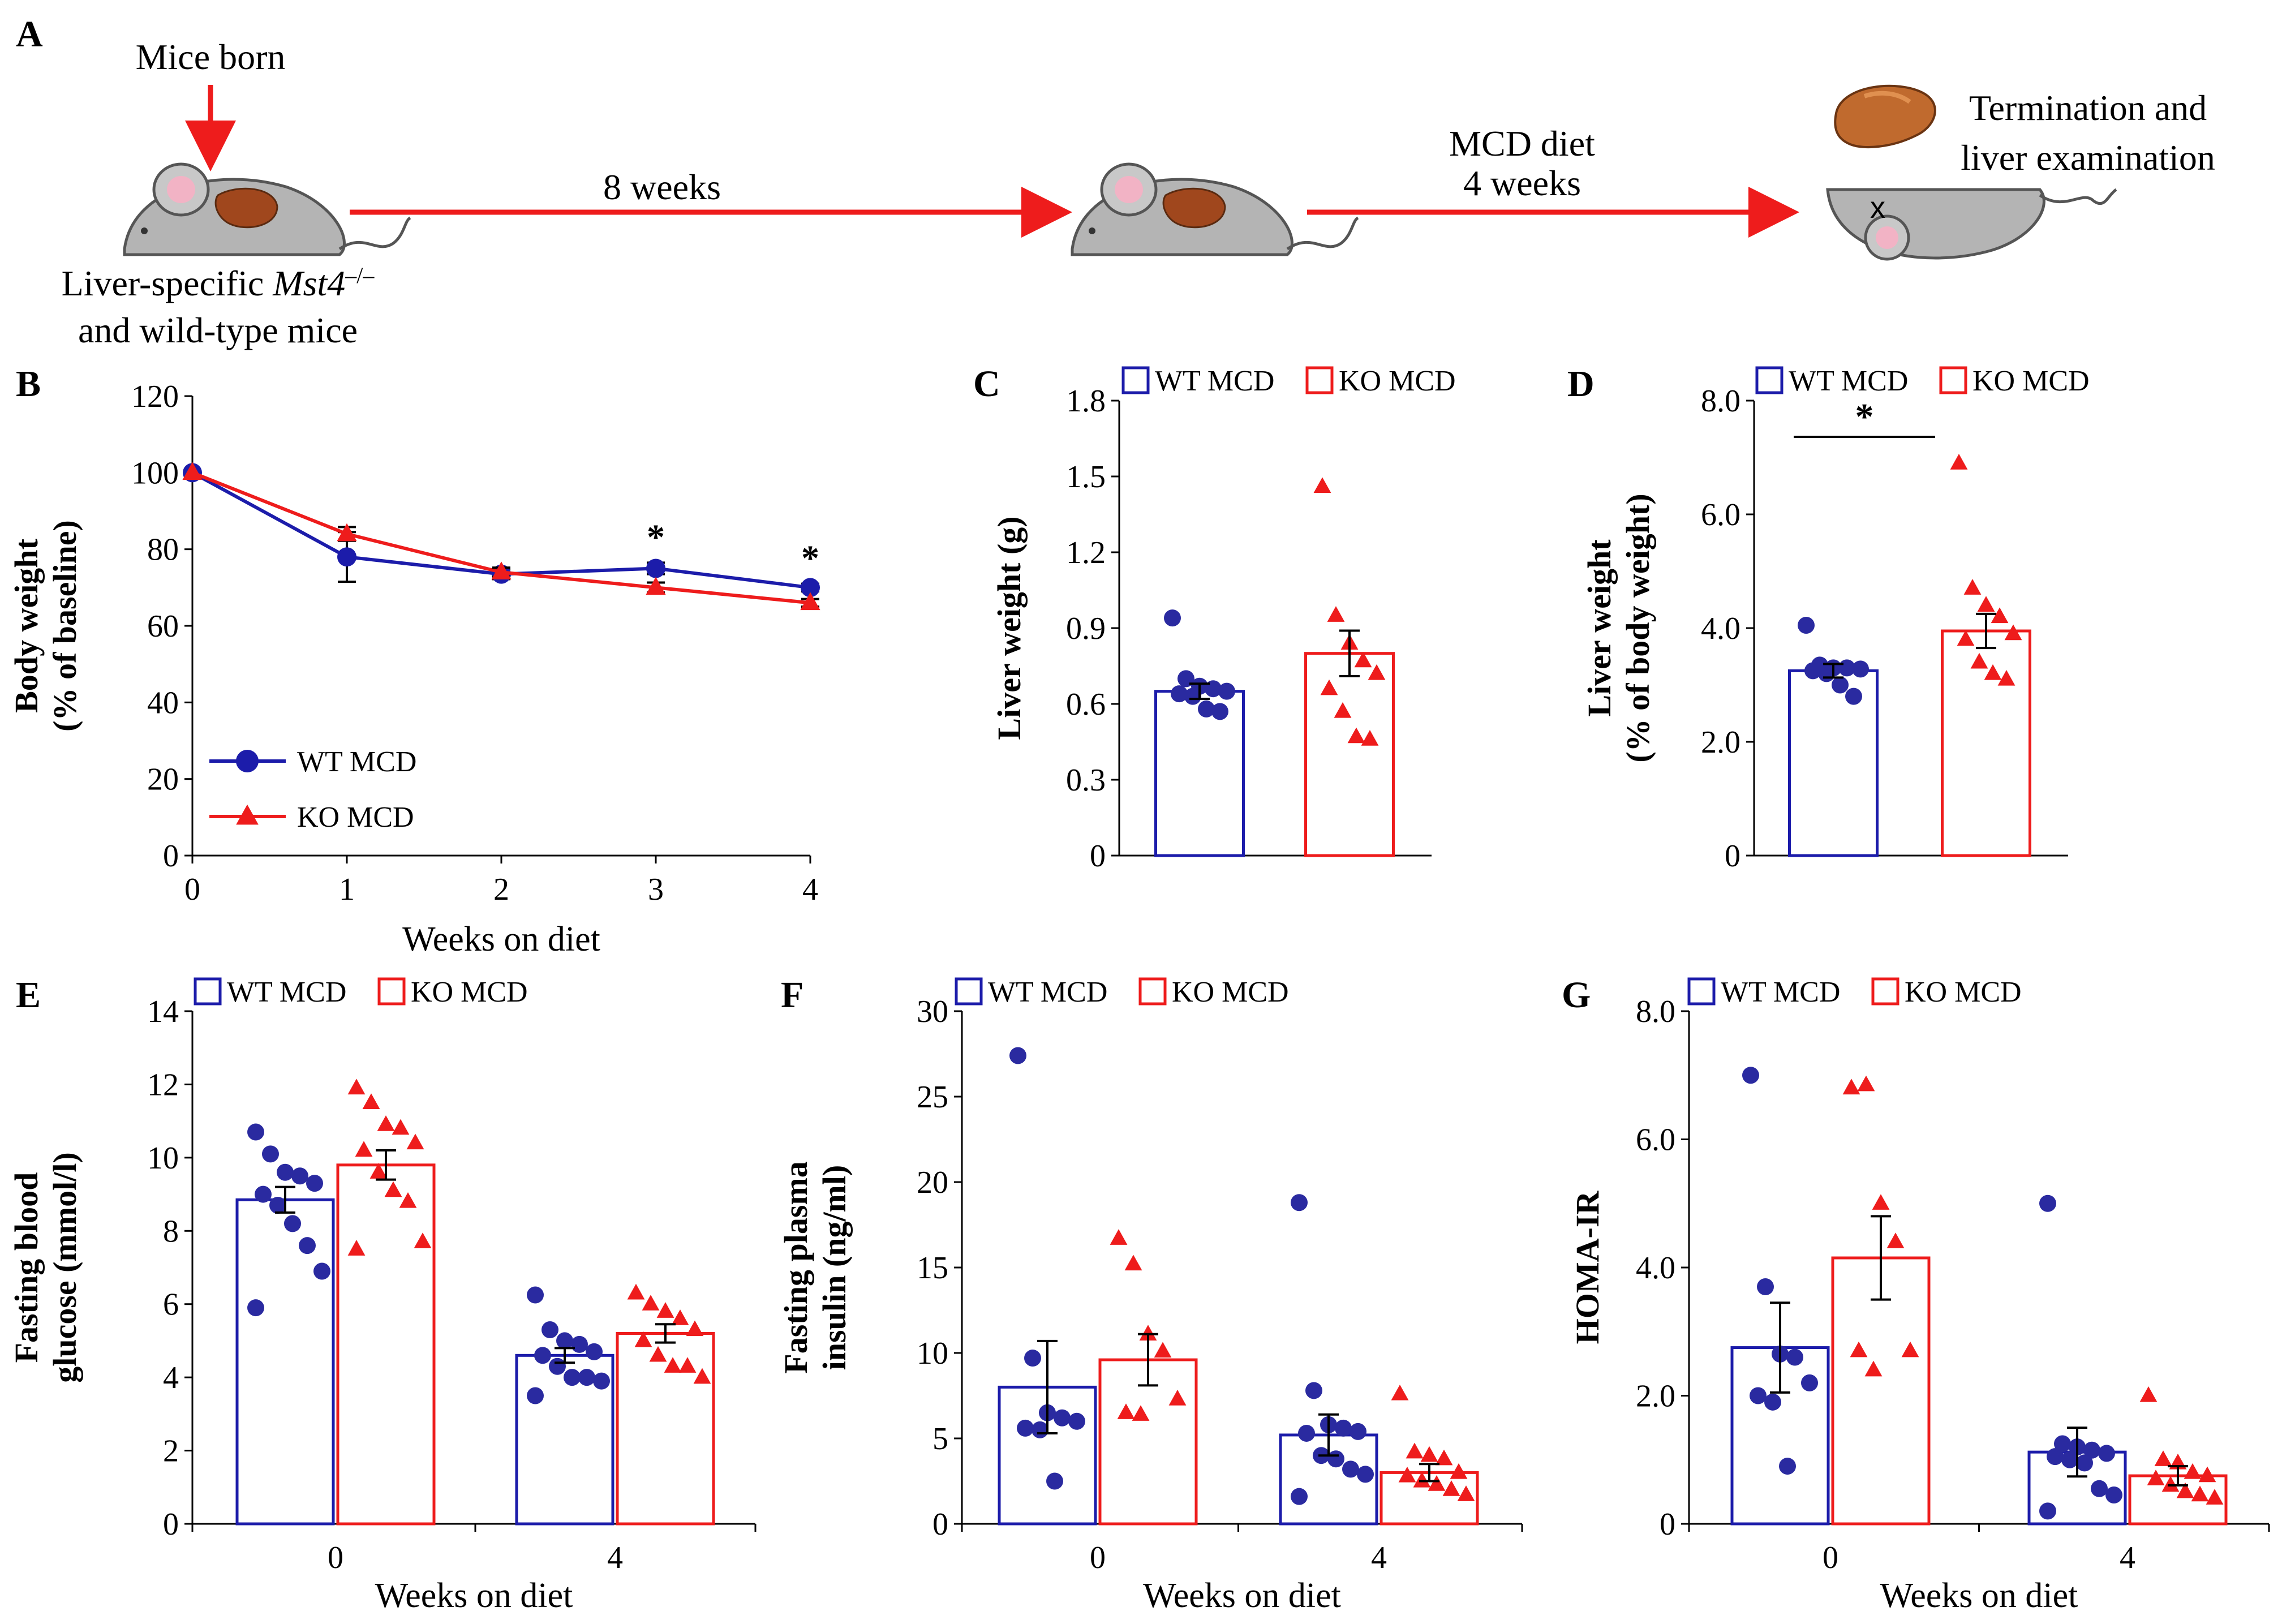 This screenshot has width=2282, height=1624. Describe the element at coordinates (286, 992) in the screenshot. I see `chart-e-legend-label-wt: WT MCD` at that location.